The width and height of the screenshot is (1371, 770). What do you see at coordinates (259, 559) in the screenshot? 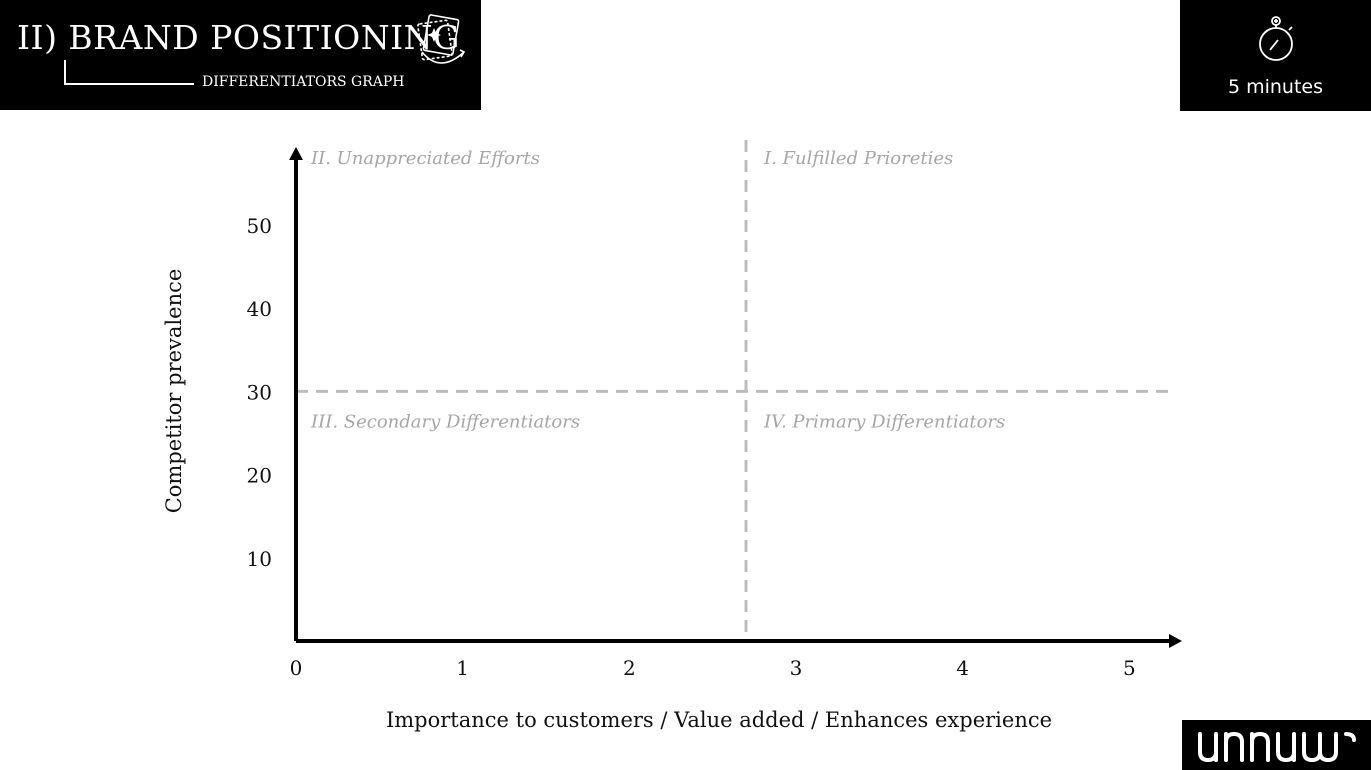
I see `y-tick-label: 10` at bounding box center [259, 559].